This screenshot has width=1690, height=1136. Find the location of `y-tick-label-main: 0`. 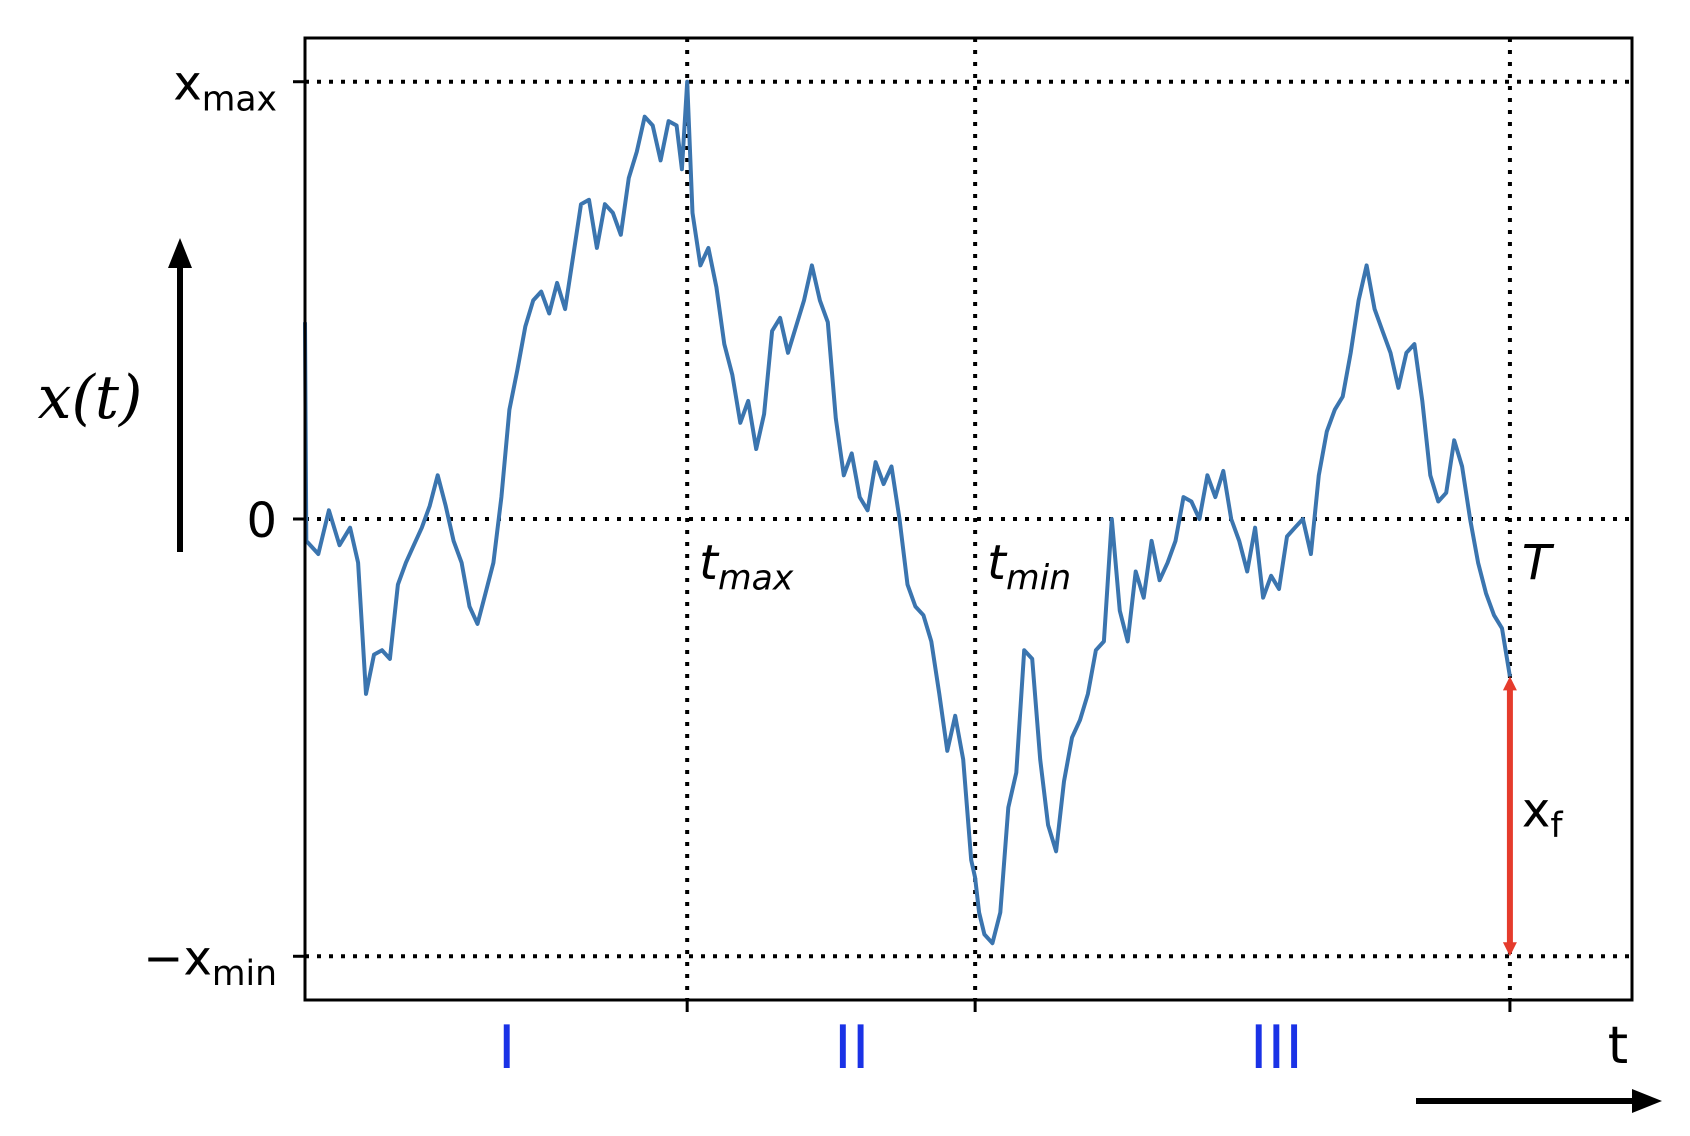

y-tick-label-main: 0 is located at coordinates (261, 521).